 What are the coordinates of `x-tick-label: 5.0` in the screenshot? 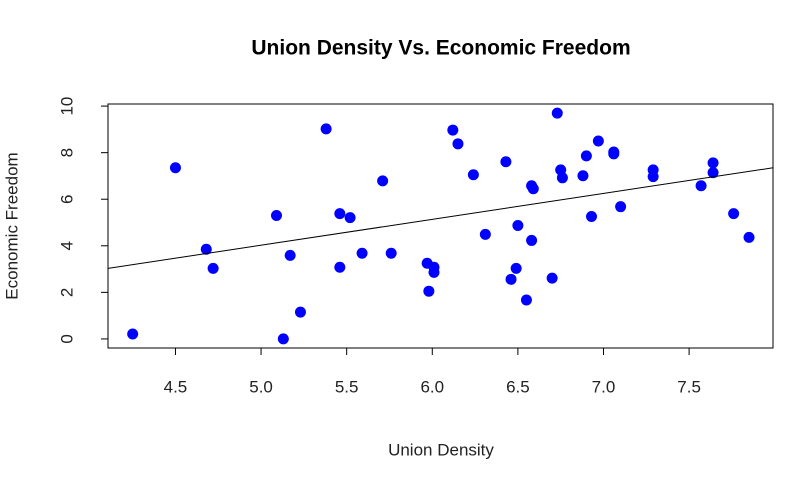 It's located at (261, 386).